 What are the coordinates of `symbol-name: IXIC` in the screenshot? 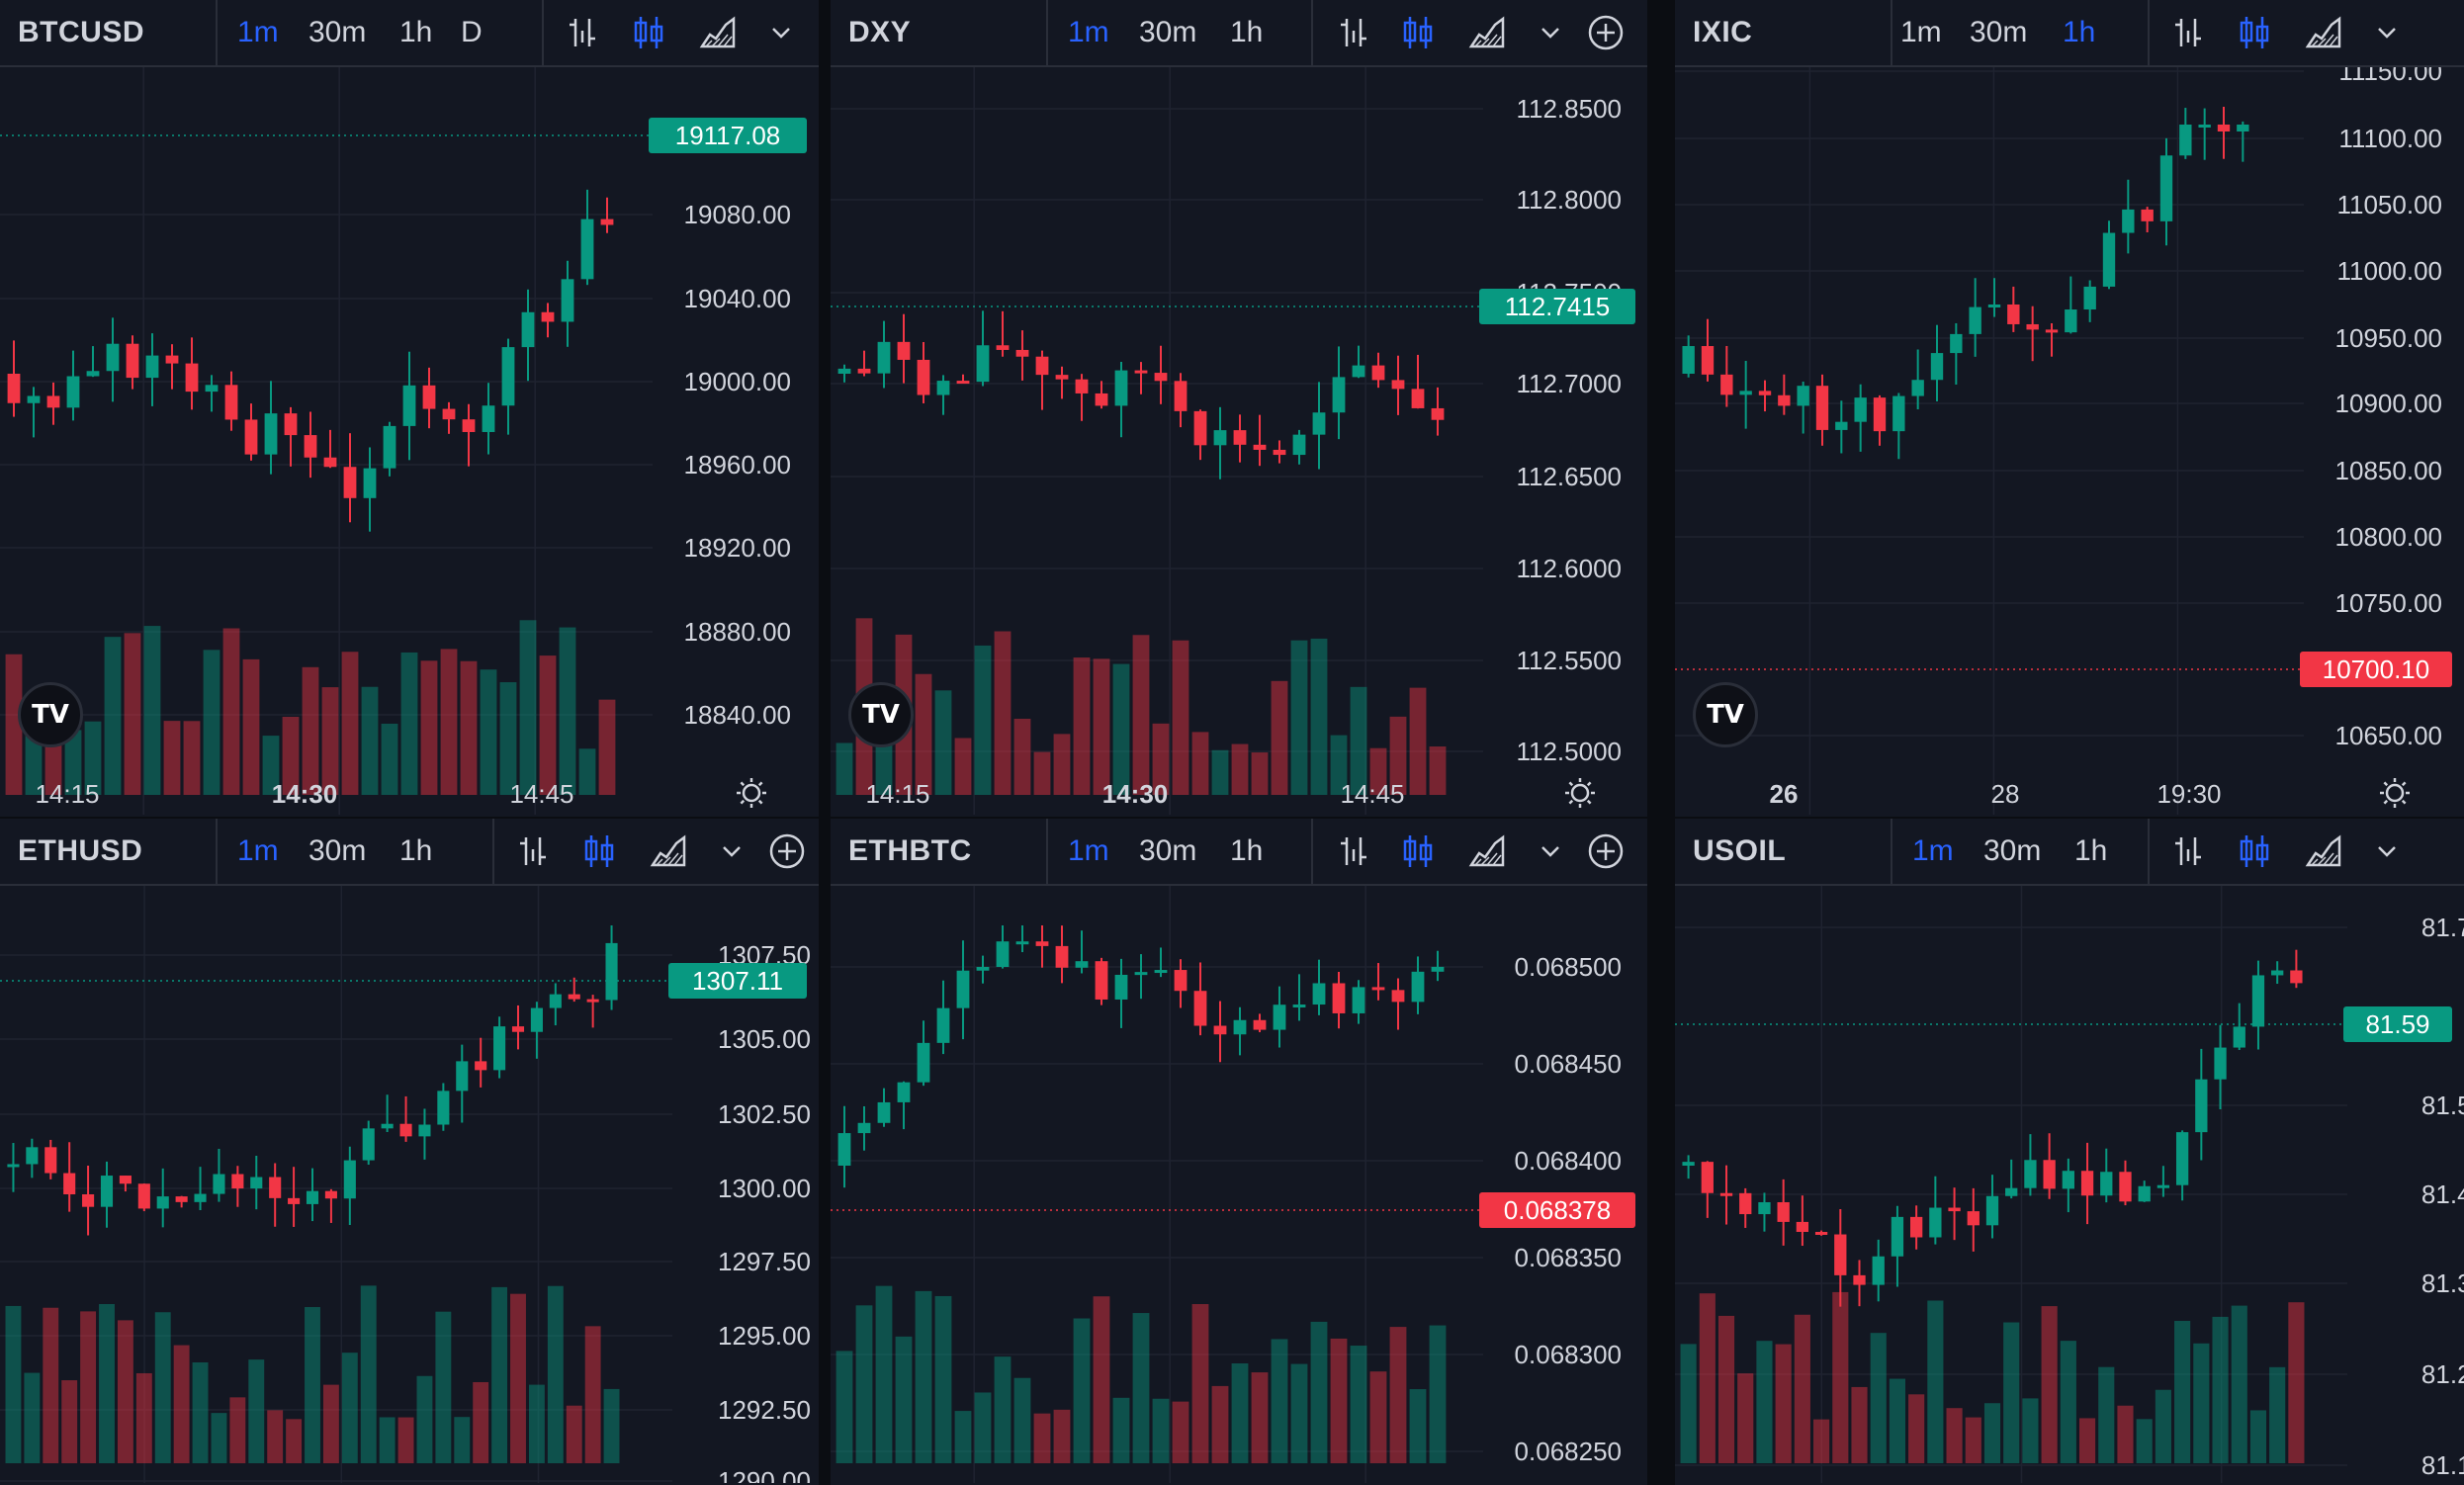 It's located at (1723, 32).